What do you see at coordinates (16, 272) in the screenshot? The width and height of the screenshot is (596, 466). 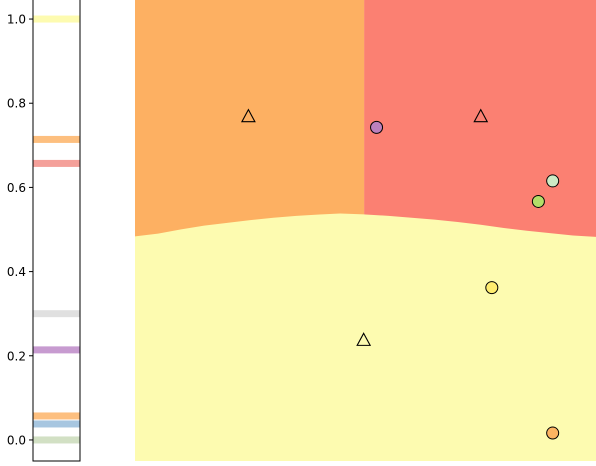 I see `colorbar-y-tick-label: 0.4` at bounding box center [16, 272].